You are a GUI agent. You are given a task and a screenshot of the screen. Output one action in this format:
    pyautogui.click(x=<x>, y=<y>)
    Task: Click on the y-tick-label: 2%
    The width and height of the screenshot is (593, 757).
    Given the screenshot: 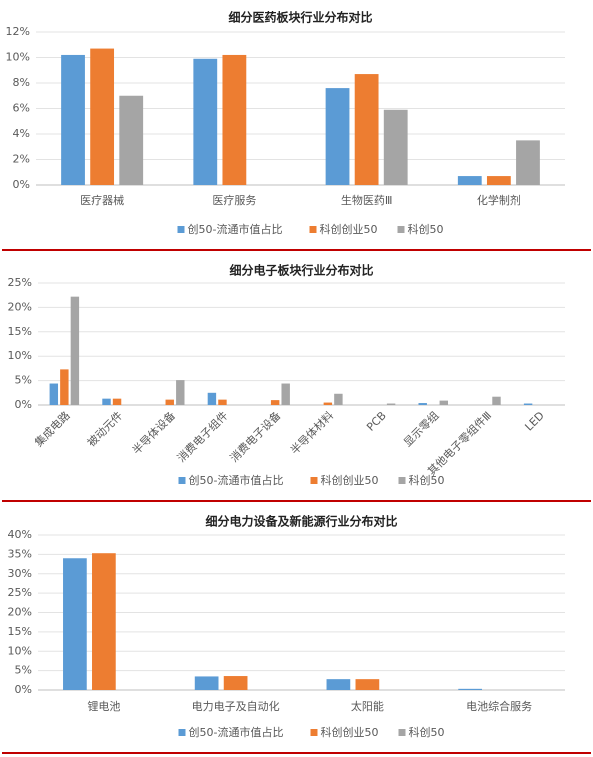 What is the action you would take?
    pyautogui.click(x=21, y=159)
    